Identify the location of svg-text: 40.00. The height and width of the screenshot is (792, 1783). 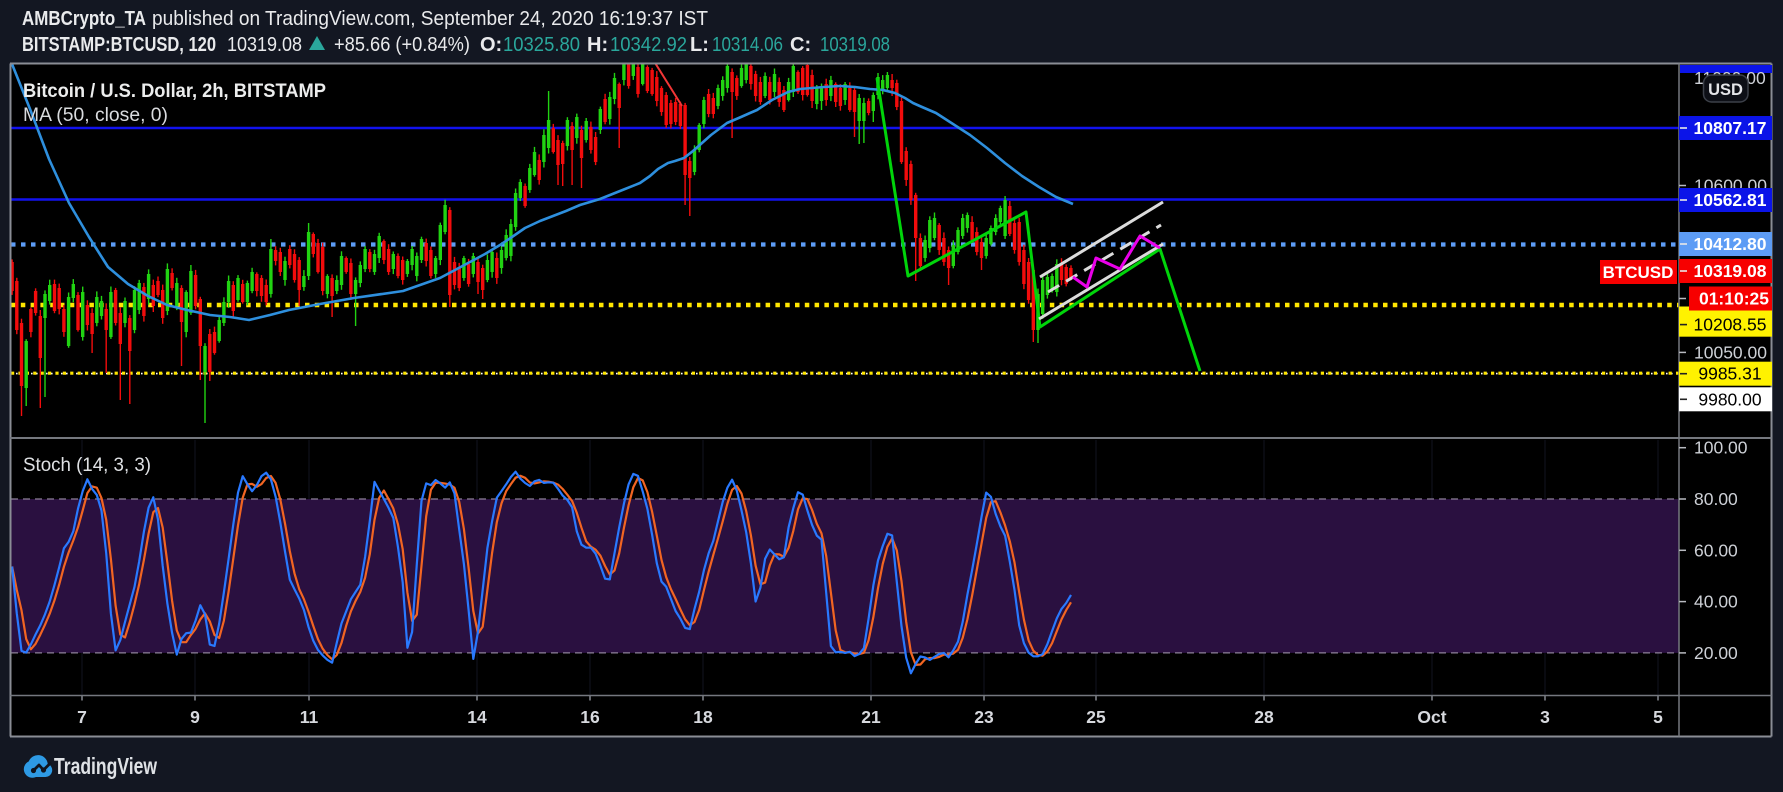
(1716, 602).